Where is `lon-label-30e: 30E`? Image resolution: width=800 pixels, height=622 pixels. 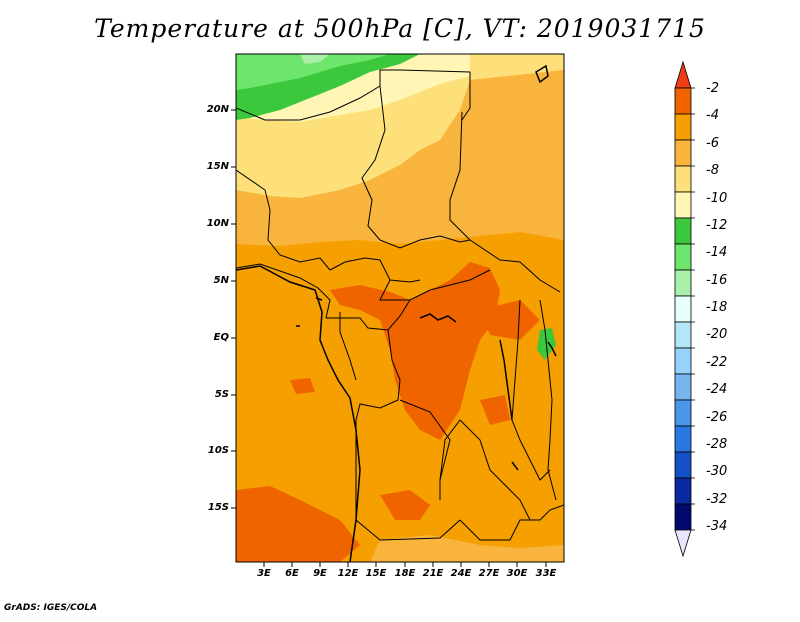 lon-label-30e: 30E is located at coordinates (517, 573).